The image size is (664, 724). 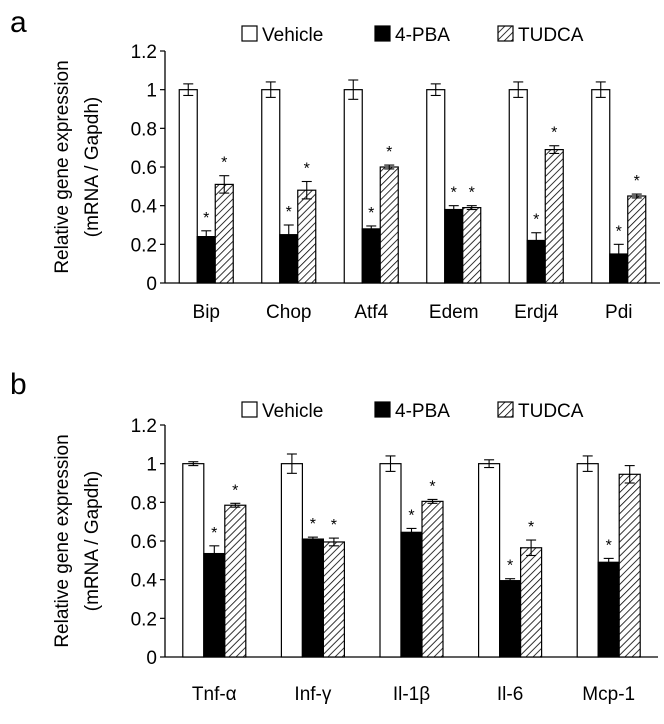 I want to click on x-tick-label: Atf4, so click(x=371, y=312).